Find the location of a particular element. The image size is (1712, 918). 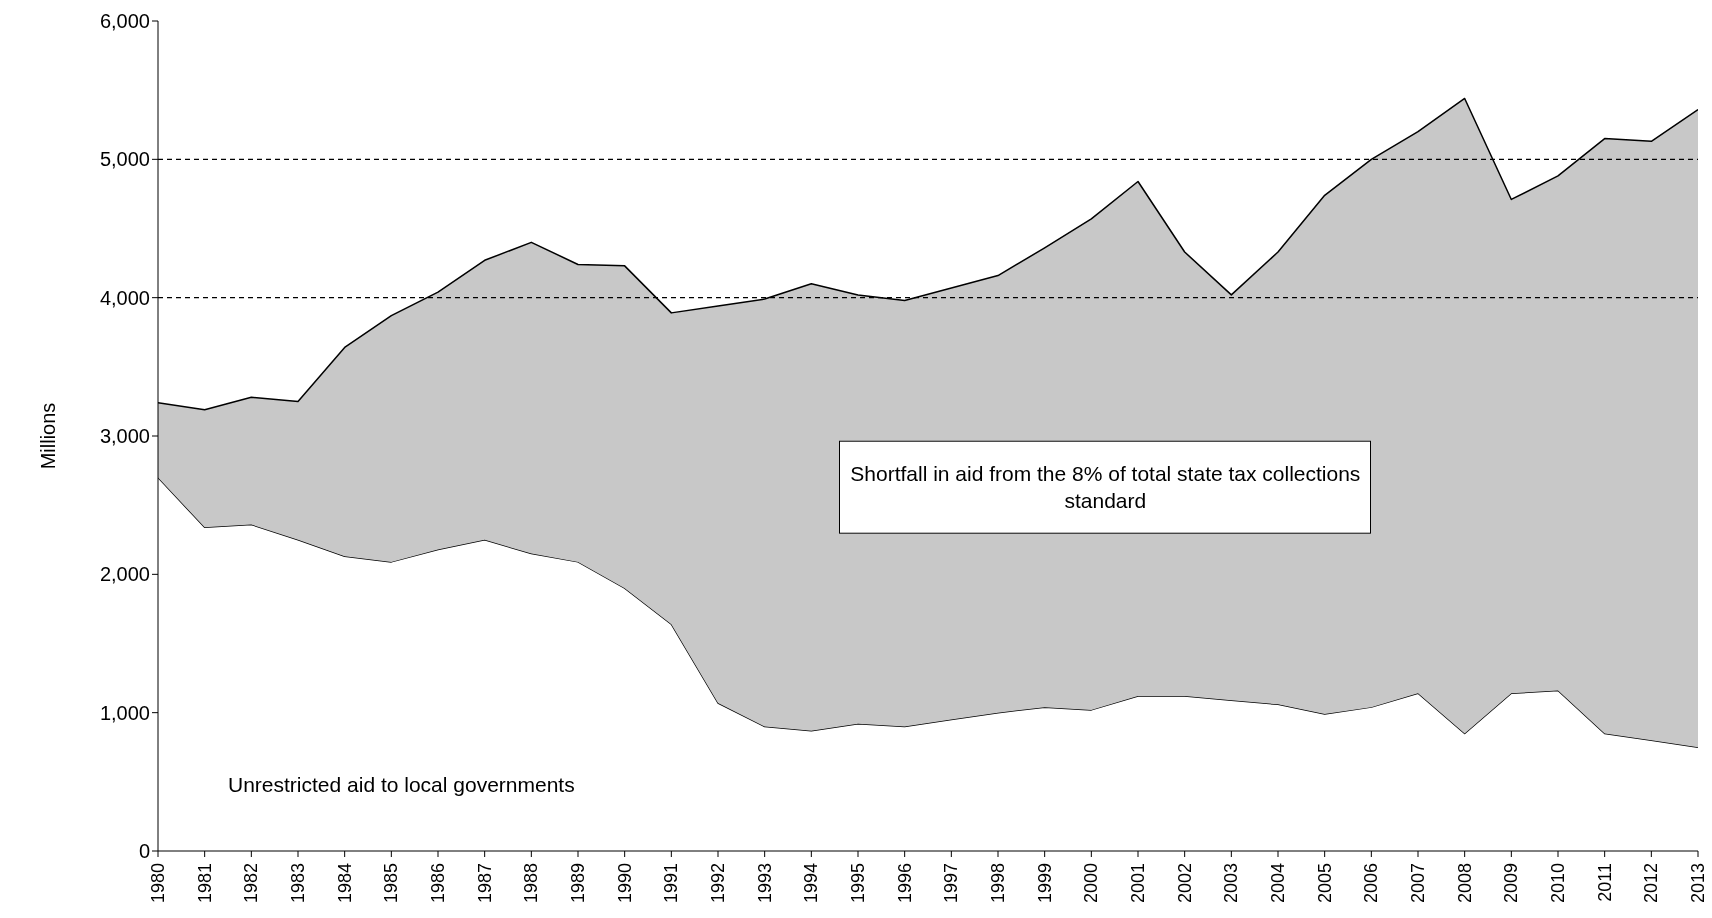

x-tick-label: 1989 is located at coordinates (578, 883).